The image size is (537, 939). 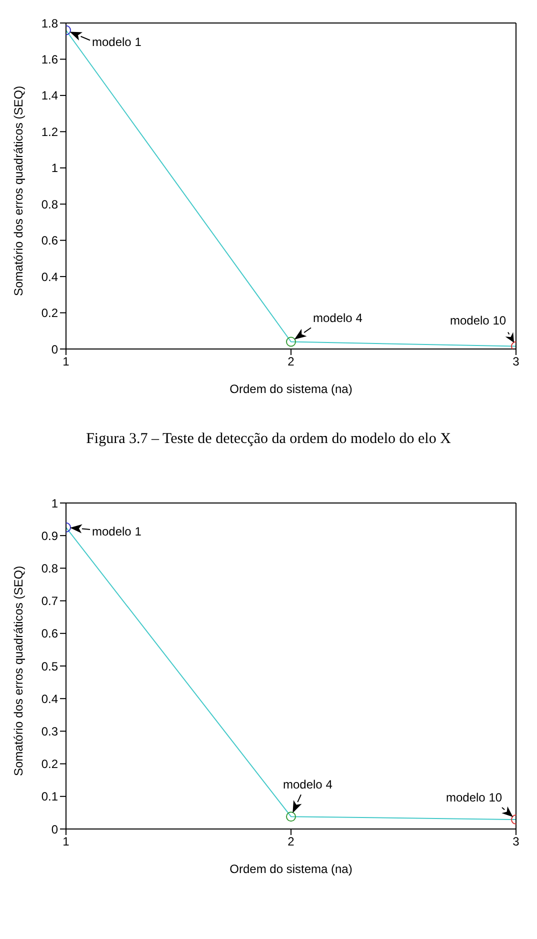 I want to click on y-tick-label: 0.9, so click(x=49, y=535).